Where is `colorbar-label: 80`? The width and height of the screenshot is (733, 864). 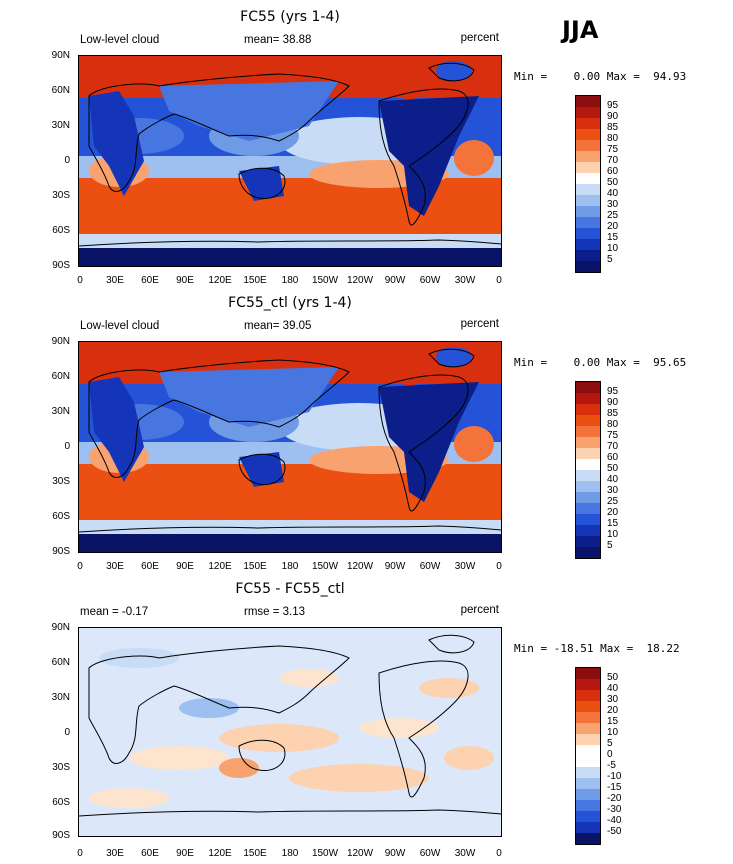 colorbar-label: 80 is located at coordinates (613, 424).